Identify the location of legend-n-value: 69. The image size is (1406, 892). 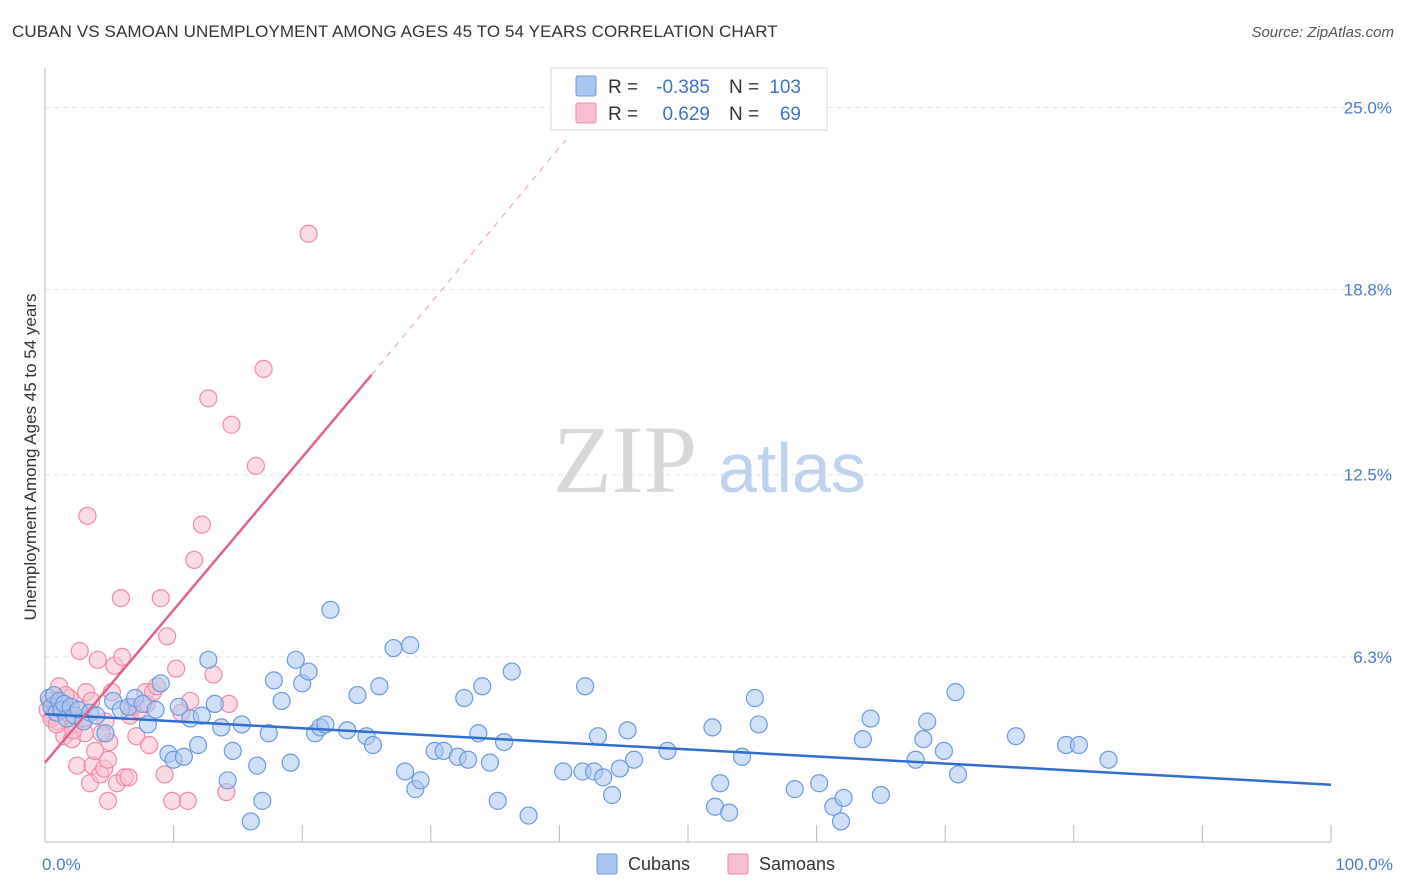
(790, 114).